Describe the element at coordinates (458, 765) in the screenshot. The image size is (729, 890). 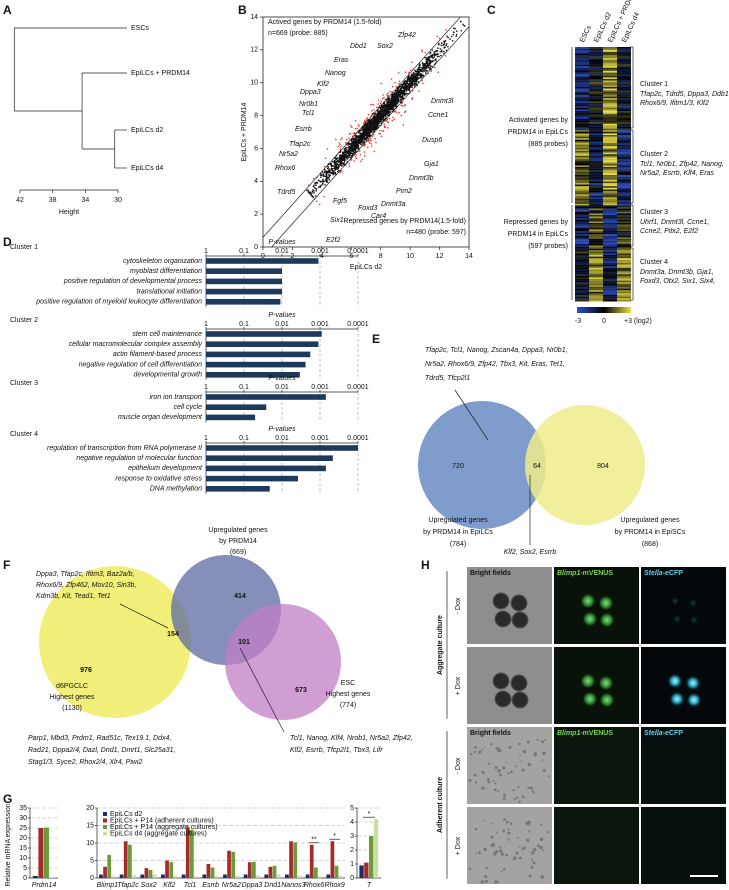
I see `row-label: - Dox` at that location.